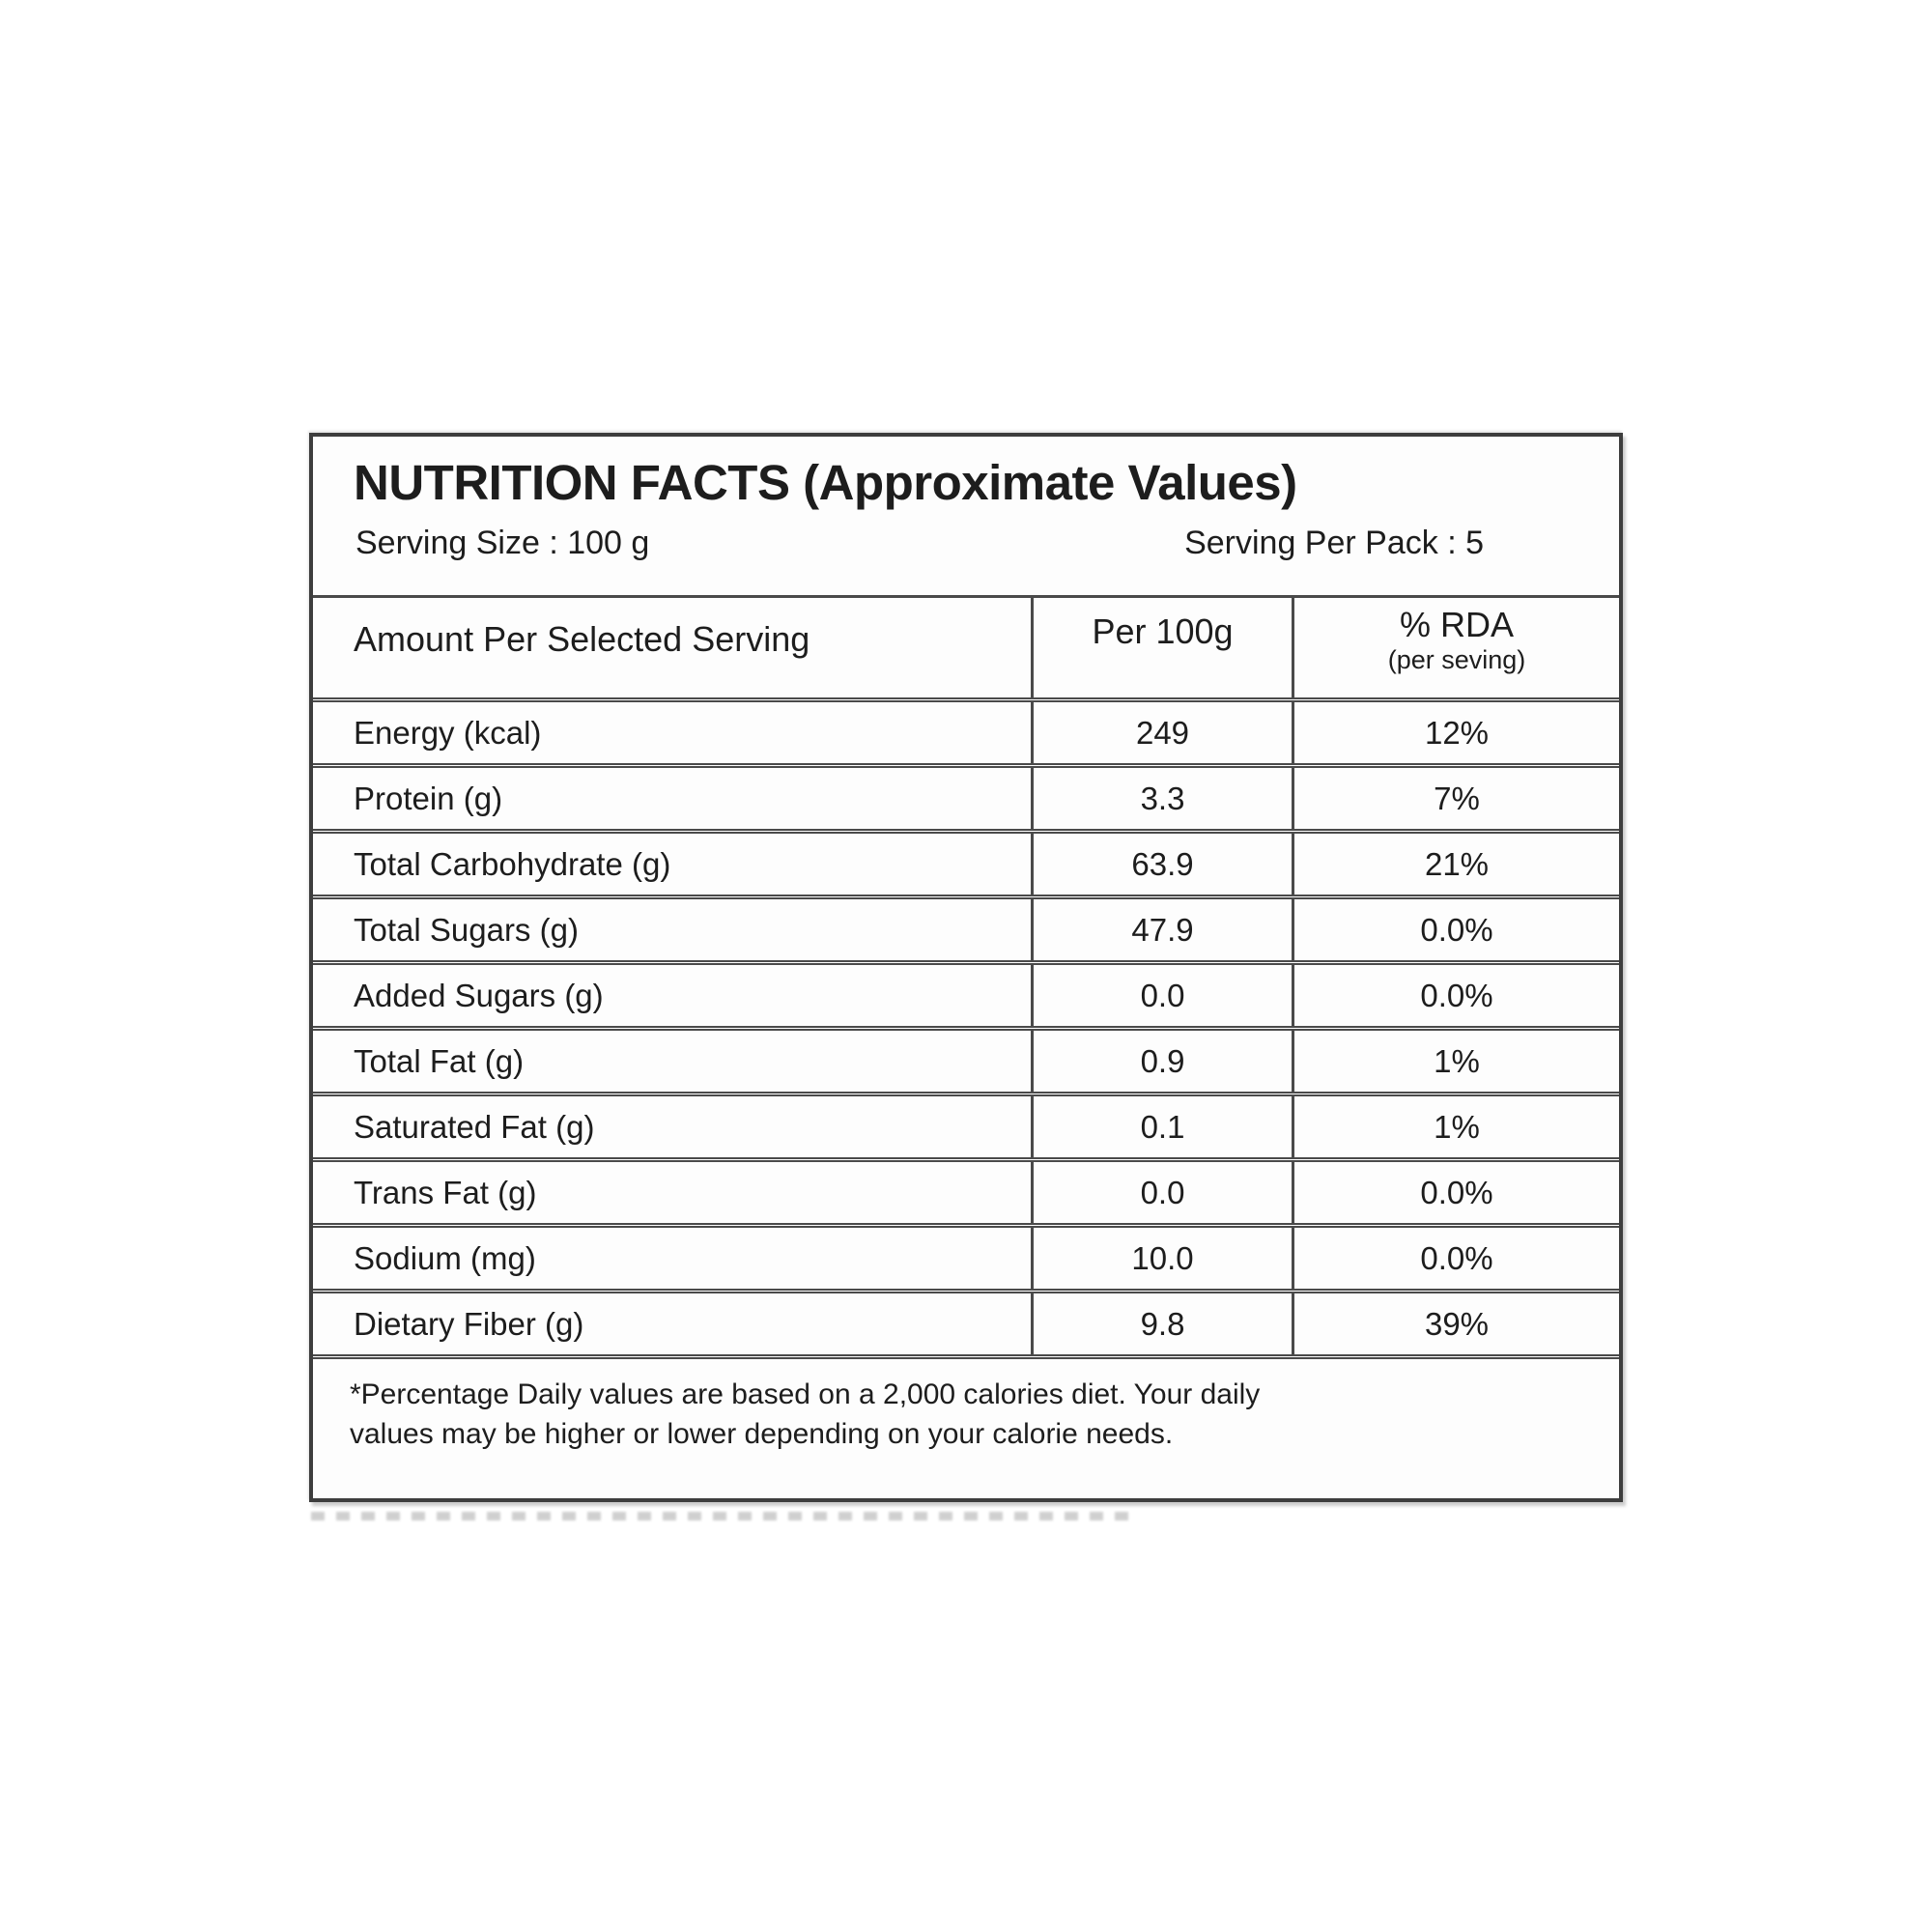 This screenshot has height=1932, width=1932. I want to click on column-header-per100g: Per 100g, so click(1161, 647).